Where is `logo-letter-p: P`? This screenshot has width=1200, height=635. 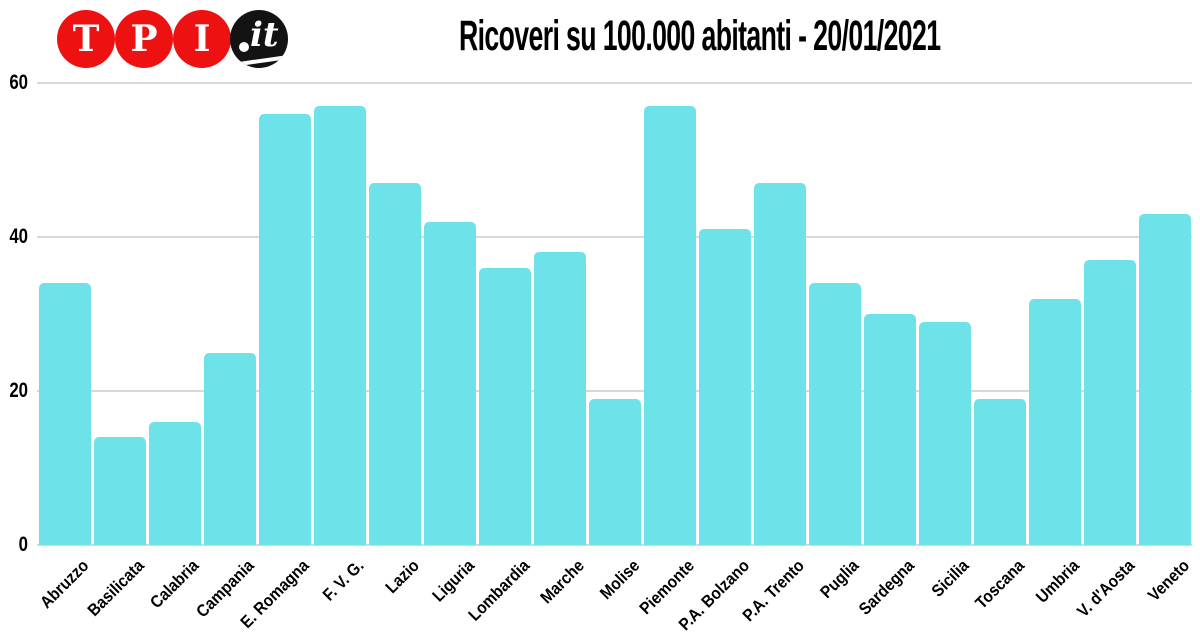 logo-letter-p: P is located at coordinates (144, 39).